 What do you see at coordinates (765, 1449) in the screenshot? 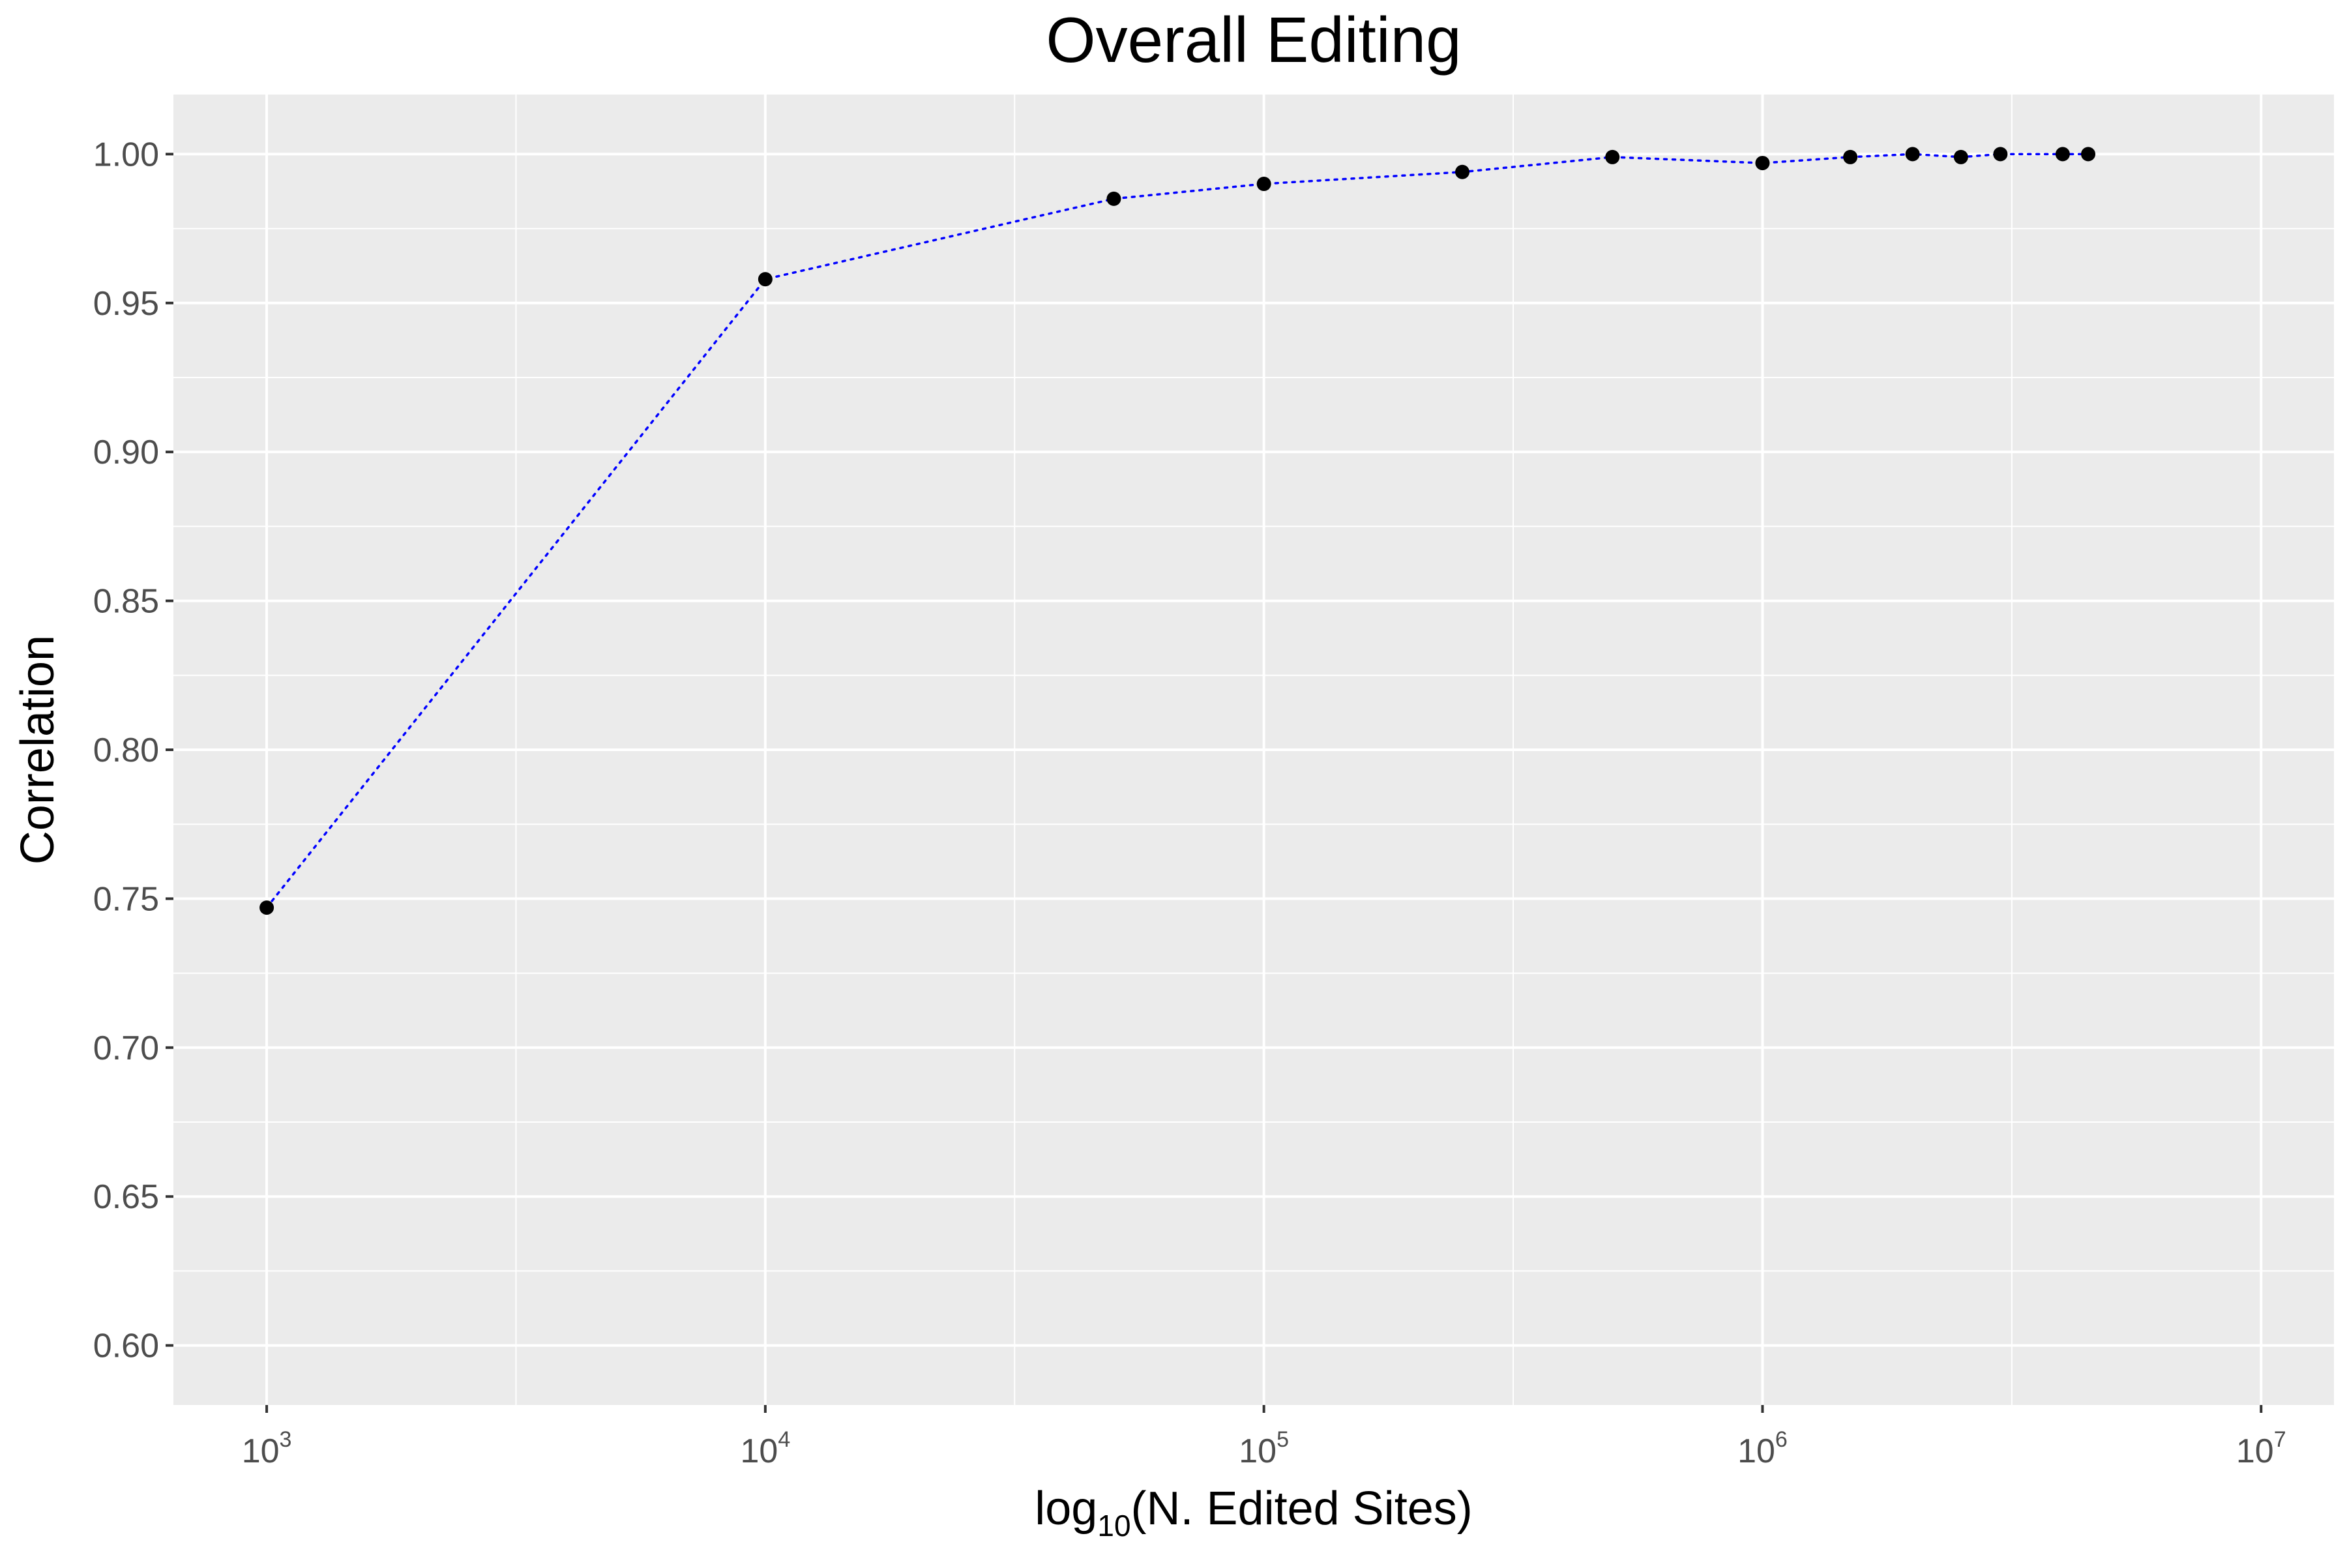
I see `x-tick-label: 10⁴` at bounding box center [765, 1449].